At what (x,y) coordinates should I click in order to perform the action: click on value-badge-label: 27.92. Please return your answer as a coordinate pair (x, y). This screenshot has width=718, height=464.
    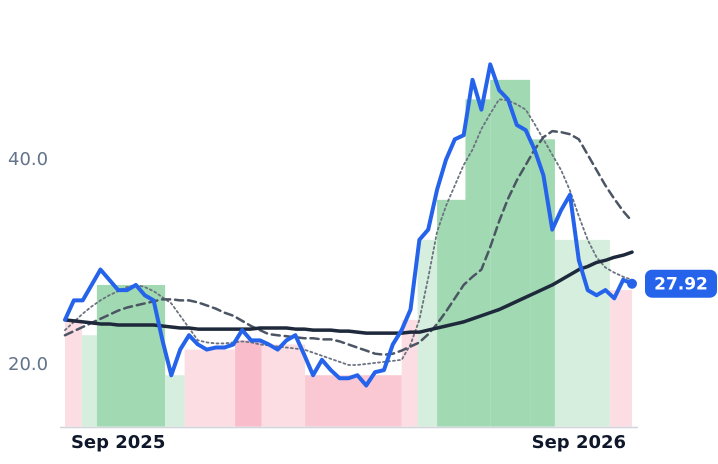
    Looking at the image, I should click on (681, 285).